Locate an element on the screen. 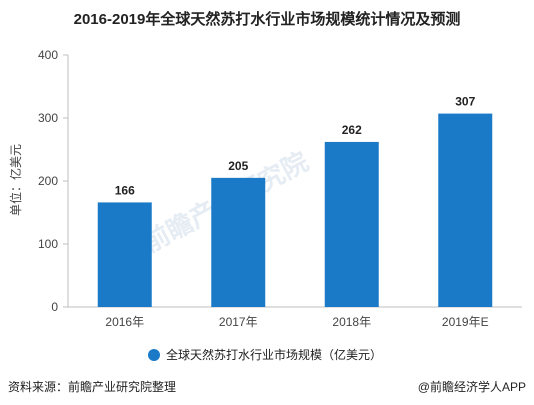 The image size is (534, 405). brand-credit: @前瞻经济学人APP is located at coordinates (471, 387).